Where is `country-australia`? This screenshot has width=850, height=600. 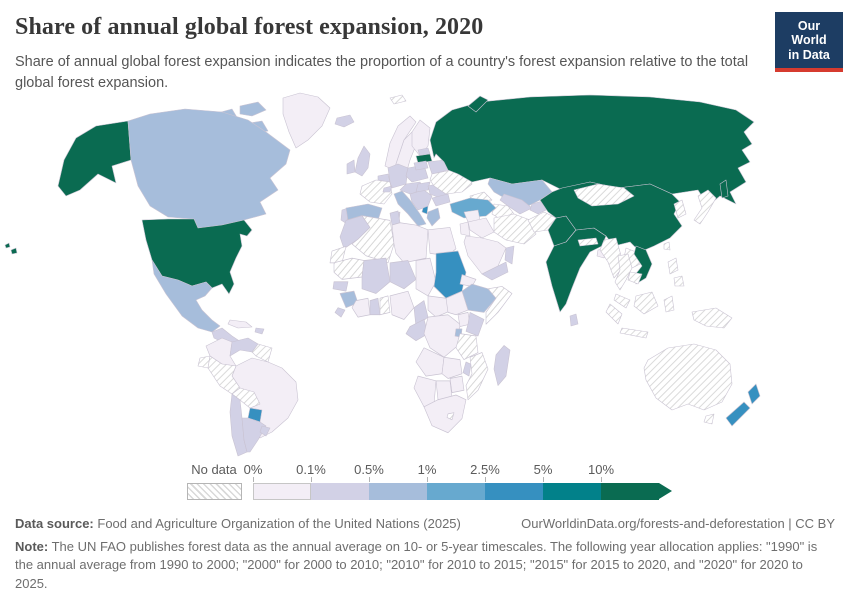
country-australia is located at coordinates (688, 377).